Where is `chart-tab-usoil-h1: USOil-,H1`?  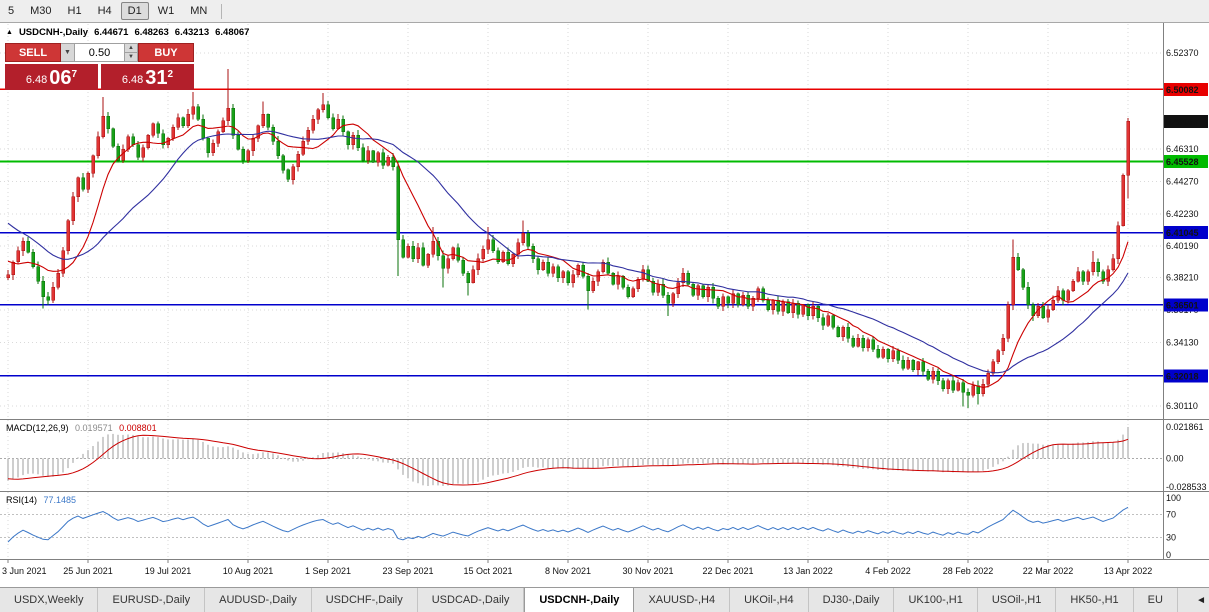
chart-tab-usoil-h1: USOil-,H1 is located at coordinates (1017, 600).